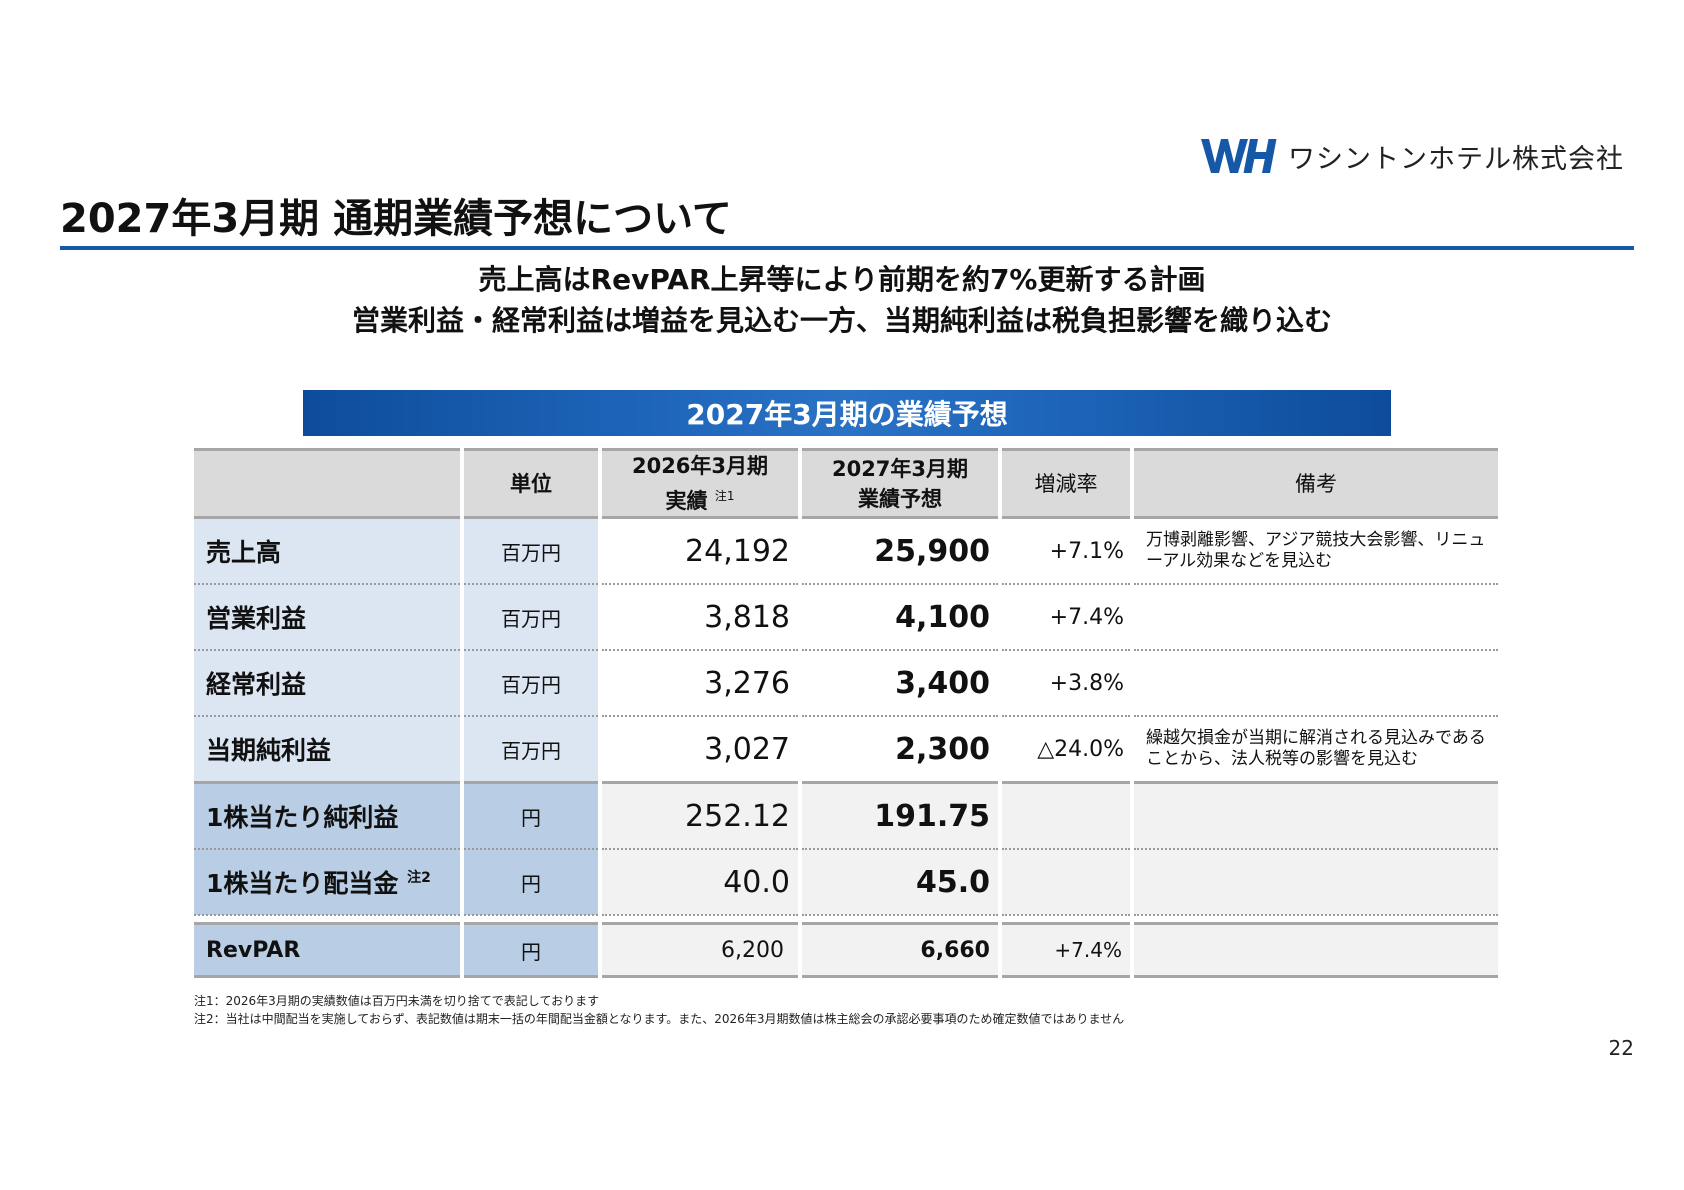  What do you see at coordinates (700, 466) in the screenshot?
I see `header-fy2026-line1: 2026年3月期` at bounding box center [700, 466].